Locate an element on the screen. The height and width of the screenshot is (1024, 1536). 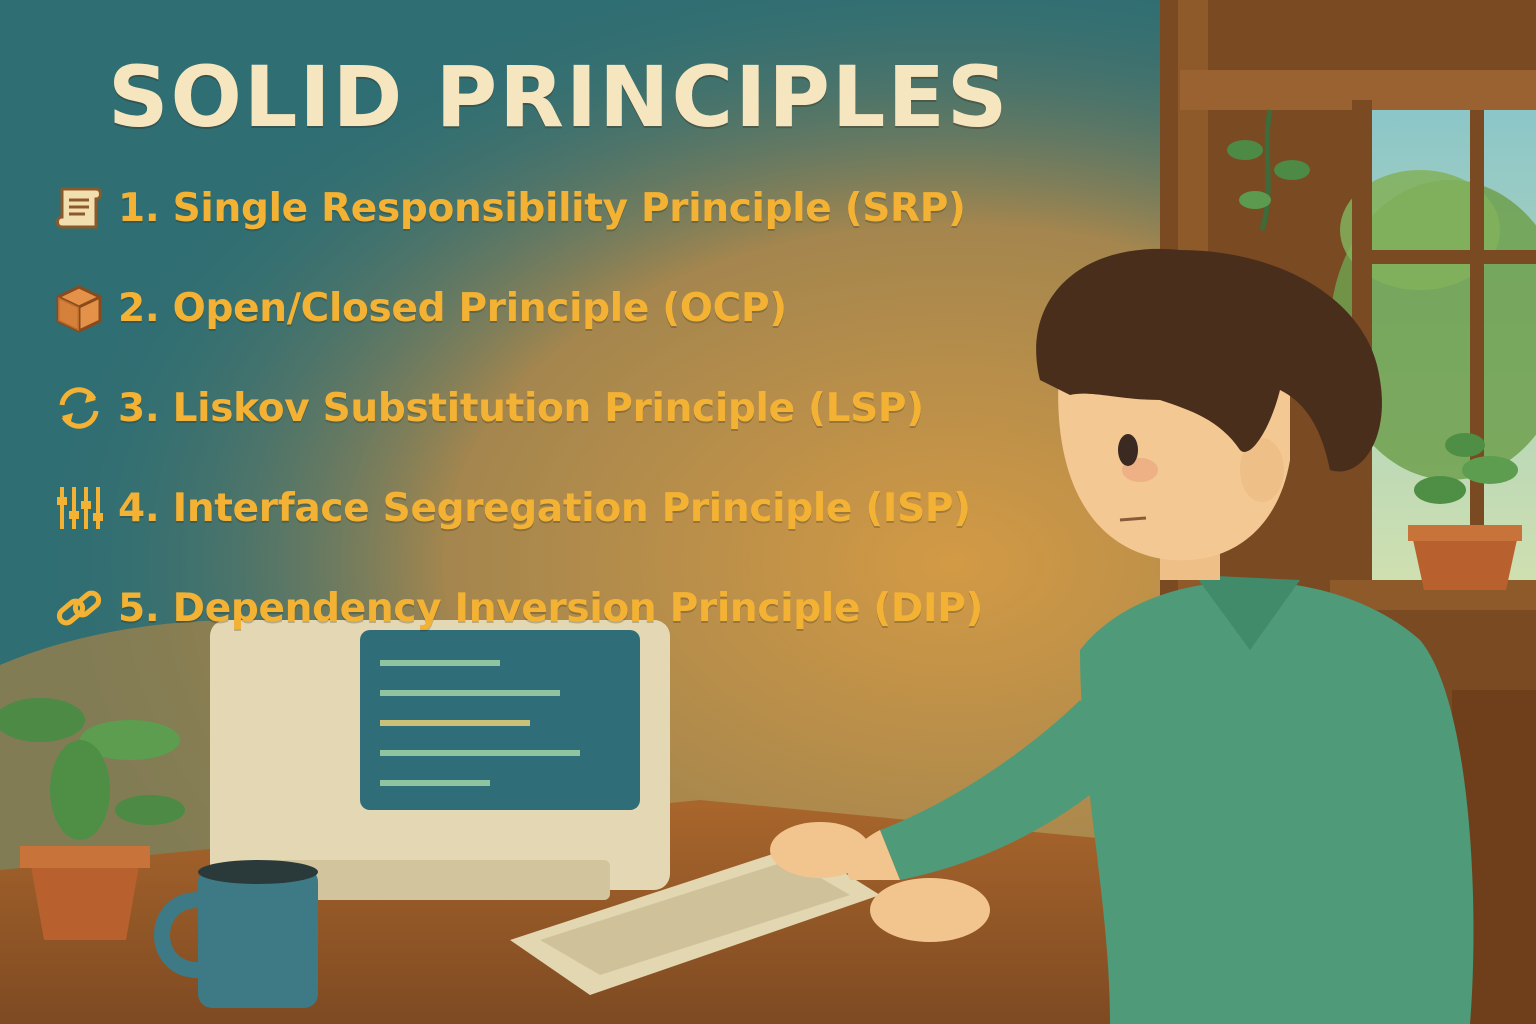
page-title: SOLID PRINCIPLES is located at coordinates (559, 97).